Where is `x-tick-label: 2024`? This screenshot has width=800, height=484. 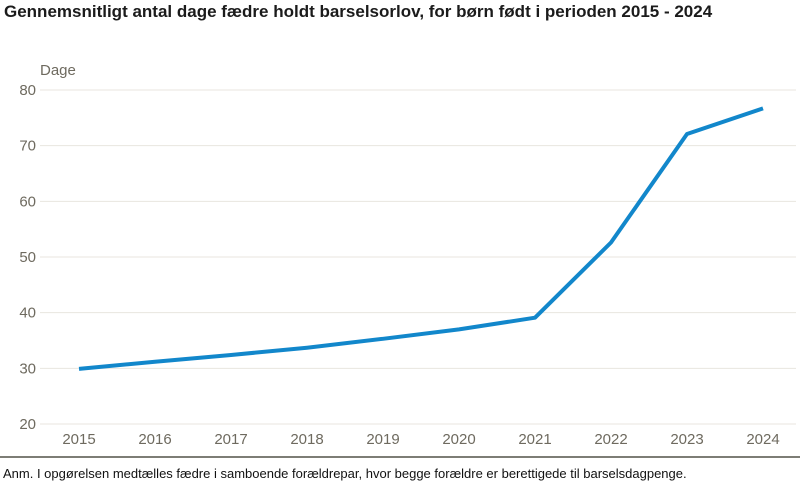 x-tick-label: 2024 is located at coordinates (762, 439).